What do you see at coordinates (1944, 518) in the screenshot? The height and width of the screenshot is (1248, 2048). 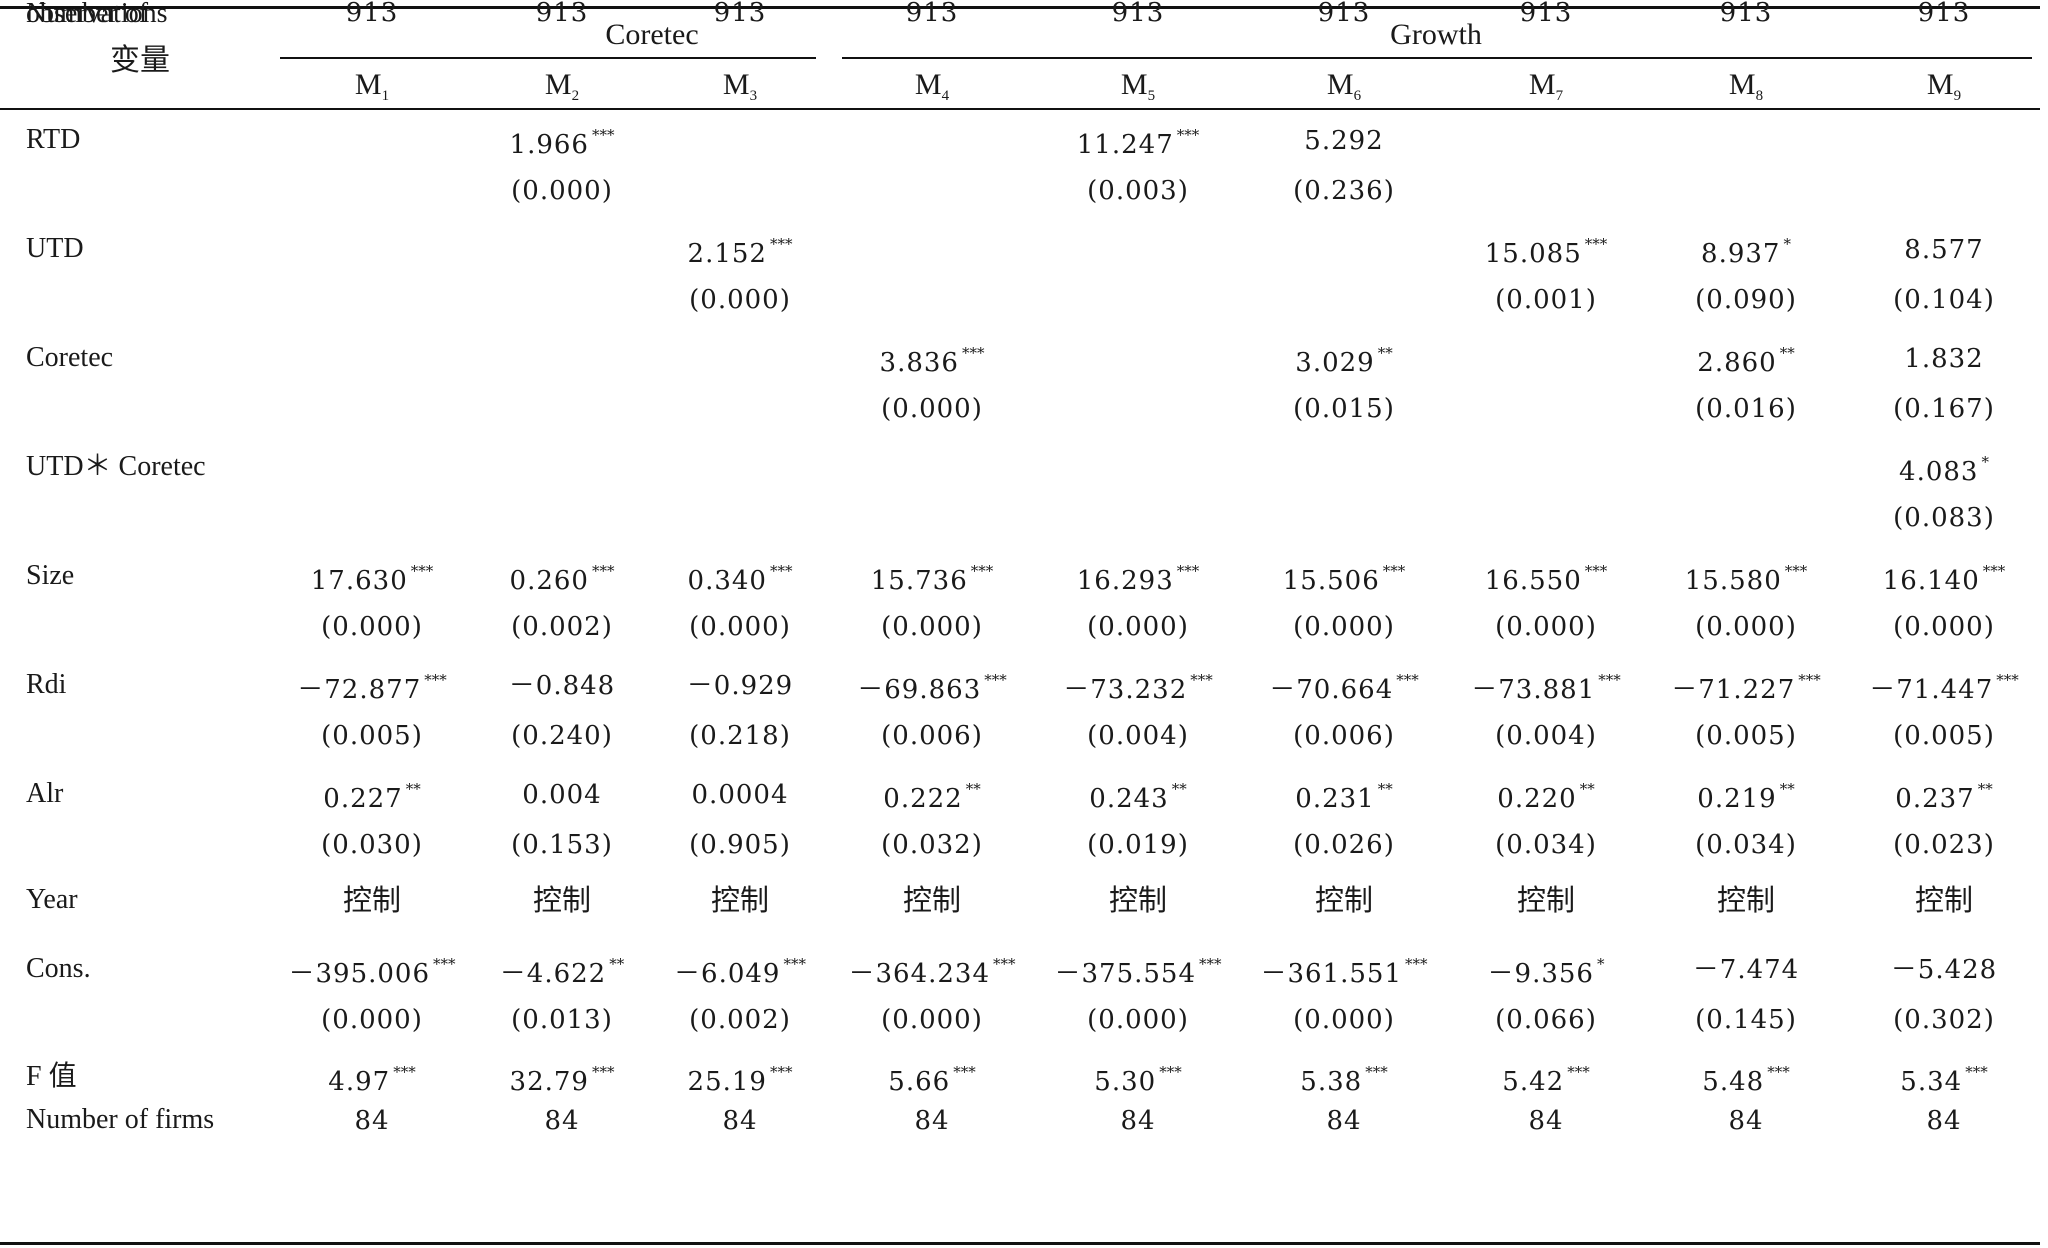 I see `p-value-cell: (0.083)` at bounding box center [1944, 518].